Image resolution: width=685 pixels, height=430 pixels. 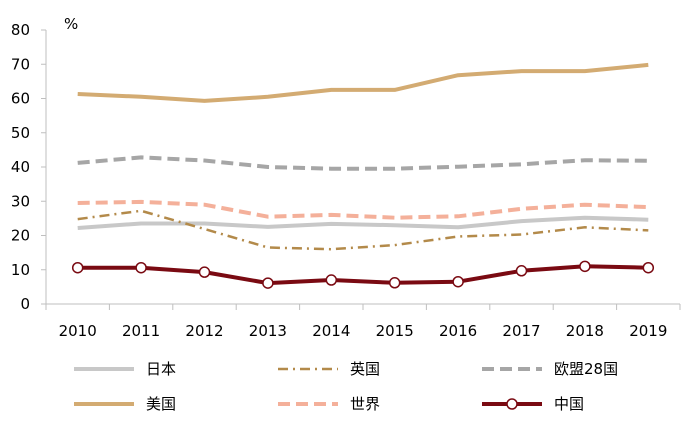 I want to click on x-tick-label: 2017, so click(x=521, y=331).